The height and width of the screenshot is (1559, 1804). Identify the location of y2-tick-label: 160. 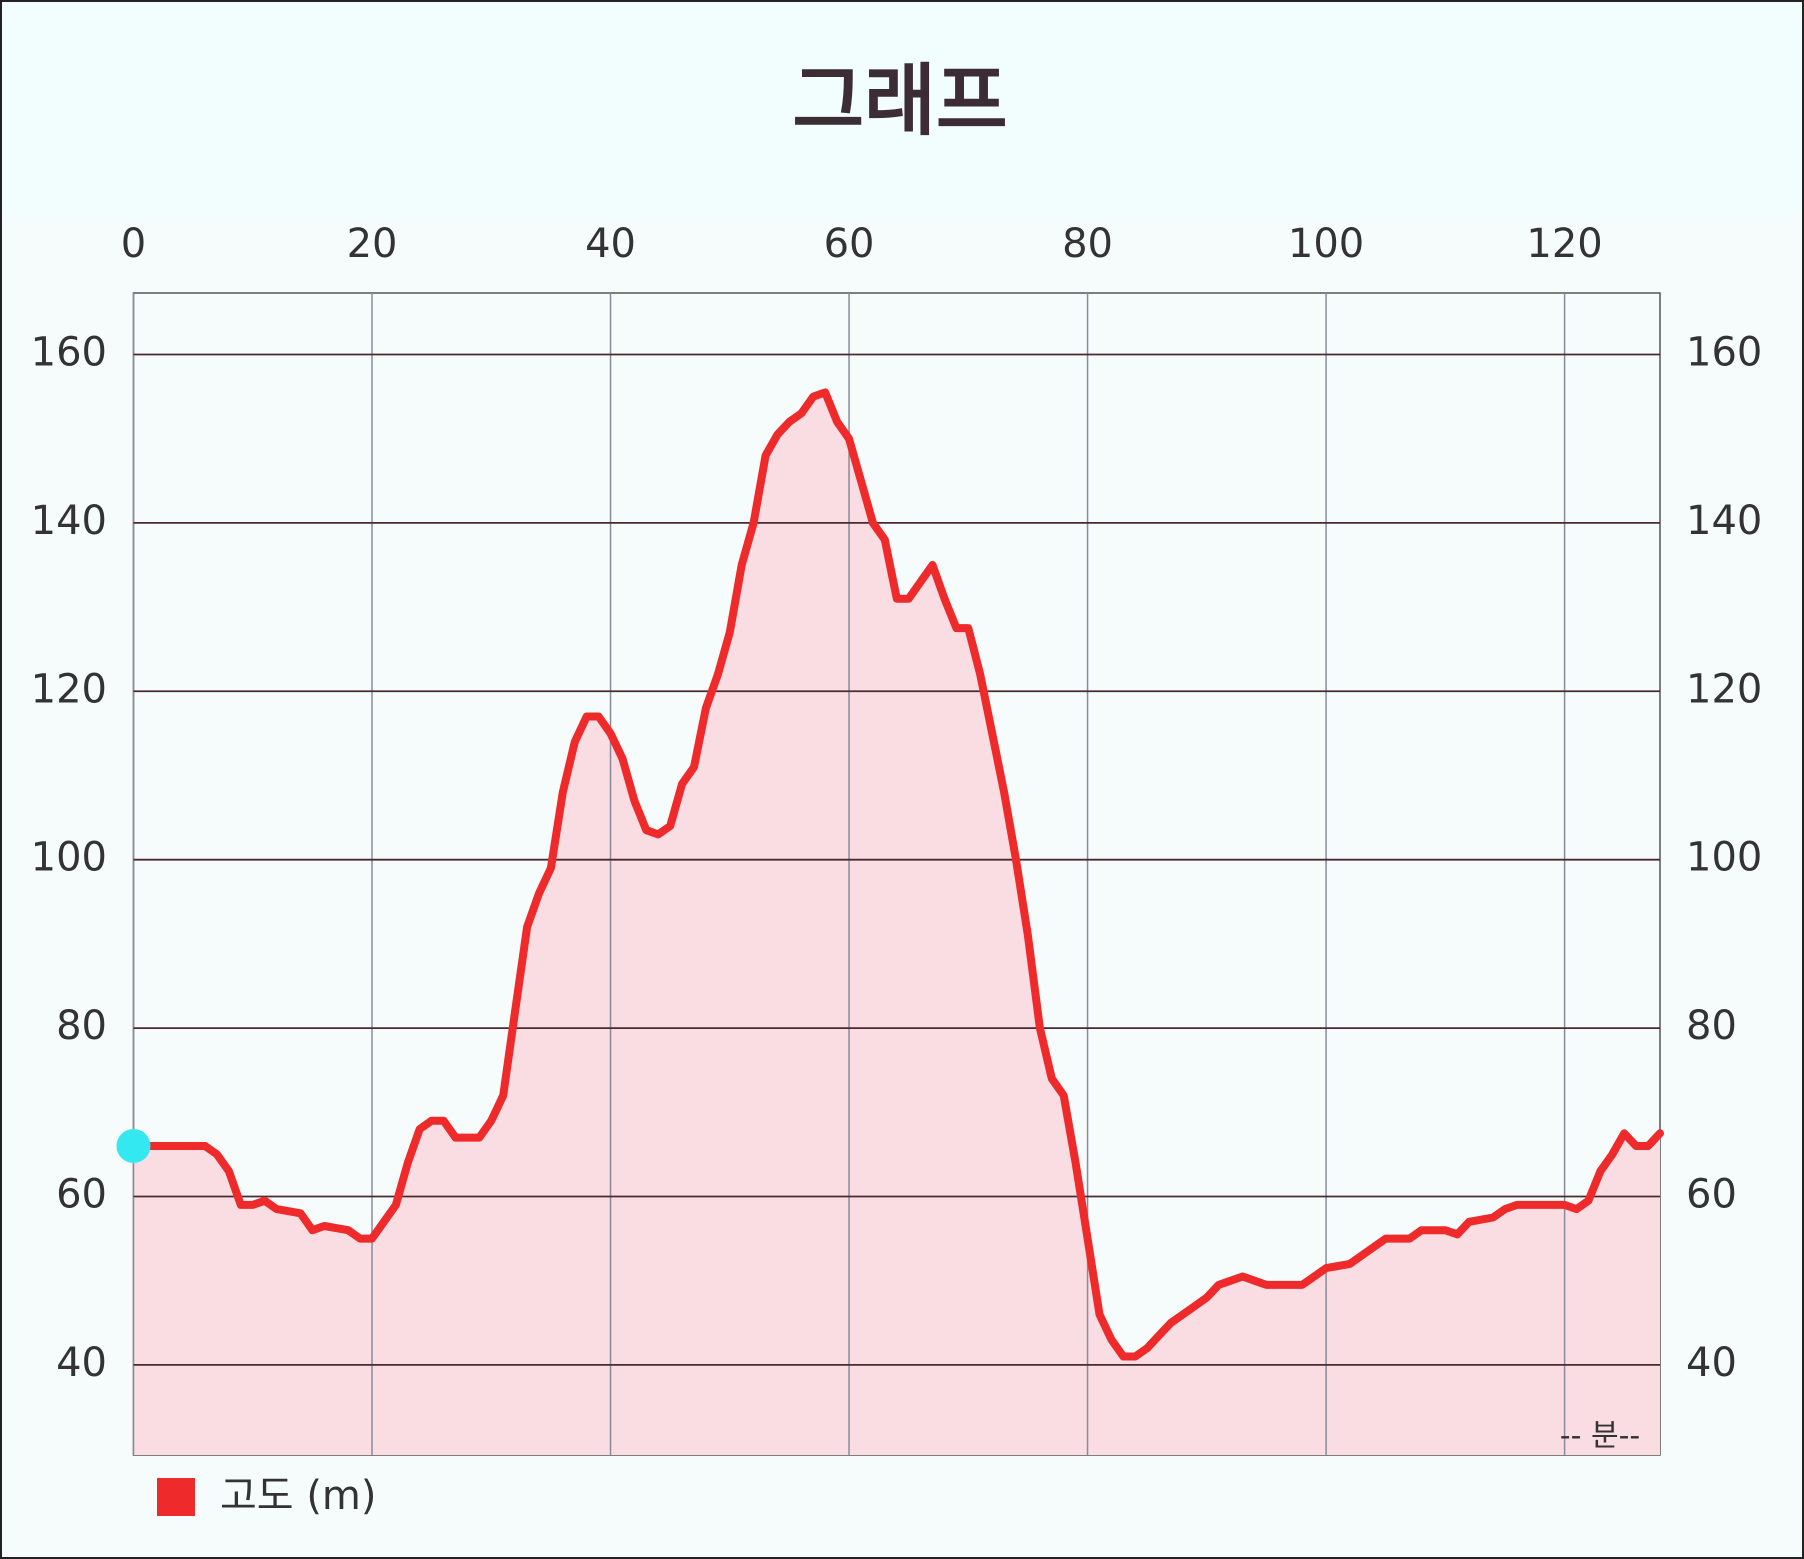
(1724, 352).